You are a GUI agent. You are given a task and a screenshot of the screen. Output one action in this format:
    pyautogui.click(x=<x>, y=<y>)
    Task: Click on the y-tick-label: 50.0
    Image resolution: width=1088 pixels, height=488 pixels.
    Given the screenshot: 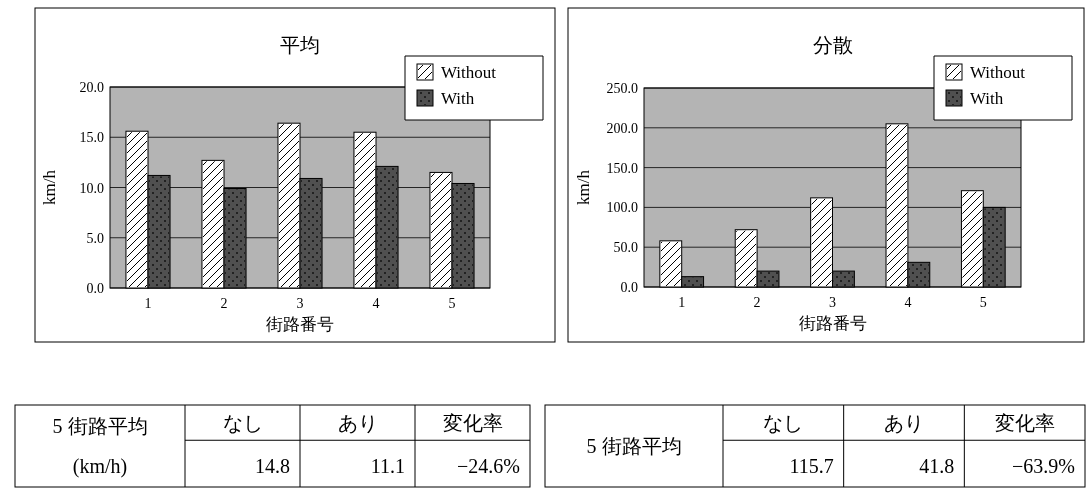 What is the action you would take?
    pyautogui.click(x=625, y=248)
    